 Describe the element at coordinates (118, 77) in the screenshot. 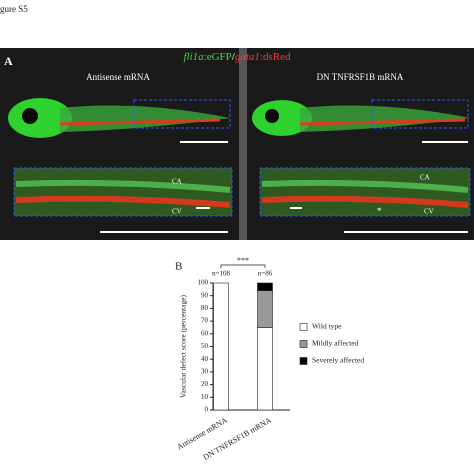

I see `column-label: Antisense mRNA` at that location.